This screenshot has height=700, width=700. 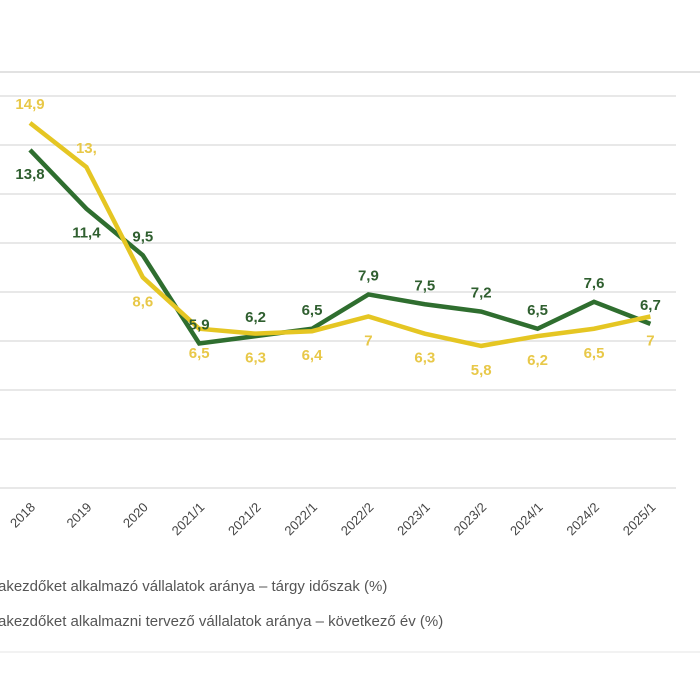 I want to click on x-tick-label: 2023/2, so click(x=470, y=519).